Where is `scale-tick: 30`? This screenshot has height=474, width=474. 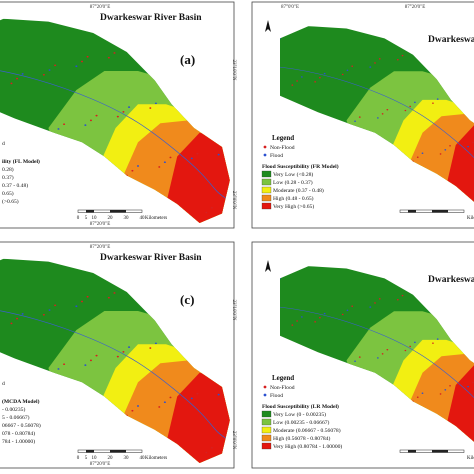 scale-tick: 30 is located at coordinates (127, 218).